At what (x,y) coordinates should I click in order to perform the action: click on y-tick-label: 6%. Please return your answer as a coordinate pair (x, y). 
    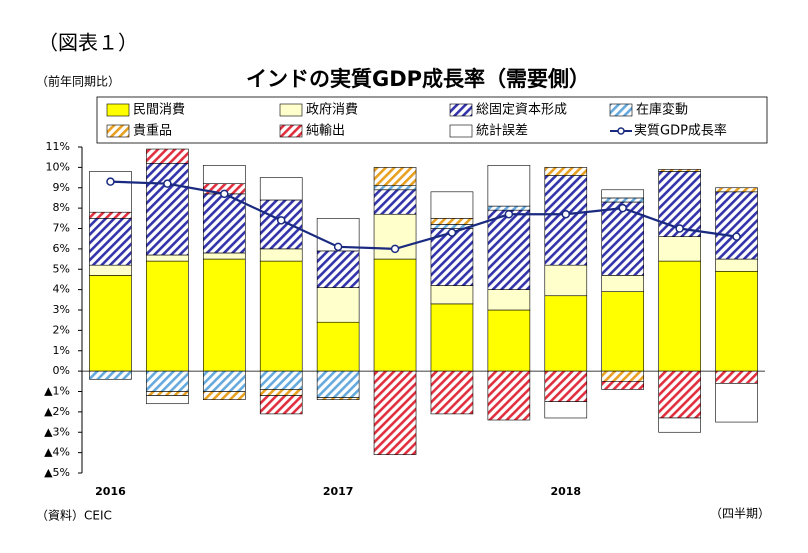
    Looking at the image, I should click on (61, 248).